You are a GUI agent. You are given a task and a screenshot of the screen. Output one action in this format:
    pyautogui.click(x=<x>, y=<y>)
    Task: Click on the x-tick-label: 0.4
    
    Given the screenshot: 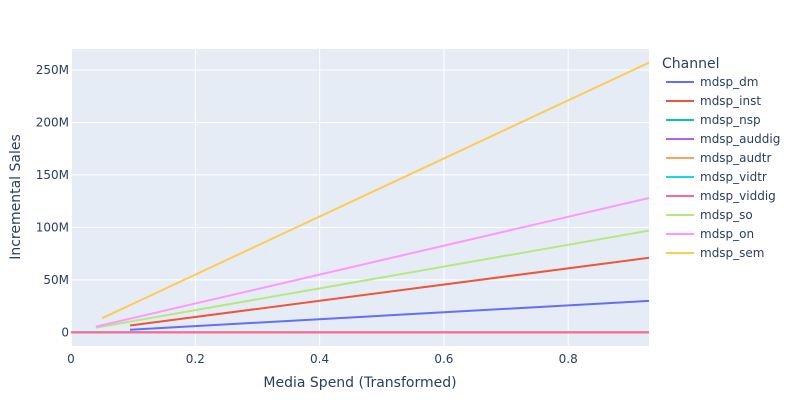 What is the action you would take?
    pyautogui.click(x=319, y=359)
    